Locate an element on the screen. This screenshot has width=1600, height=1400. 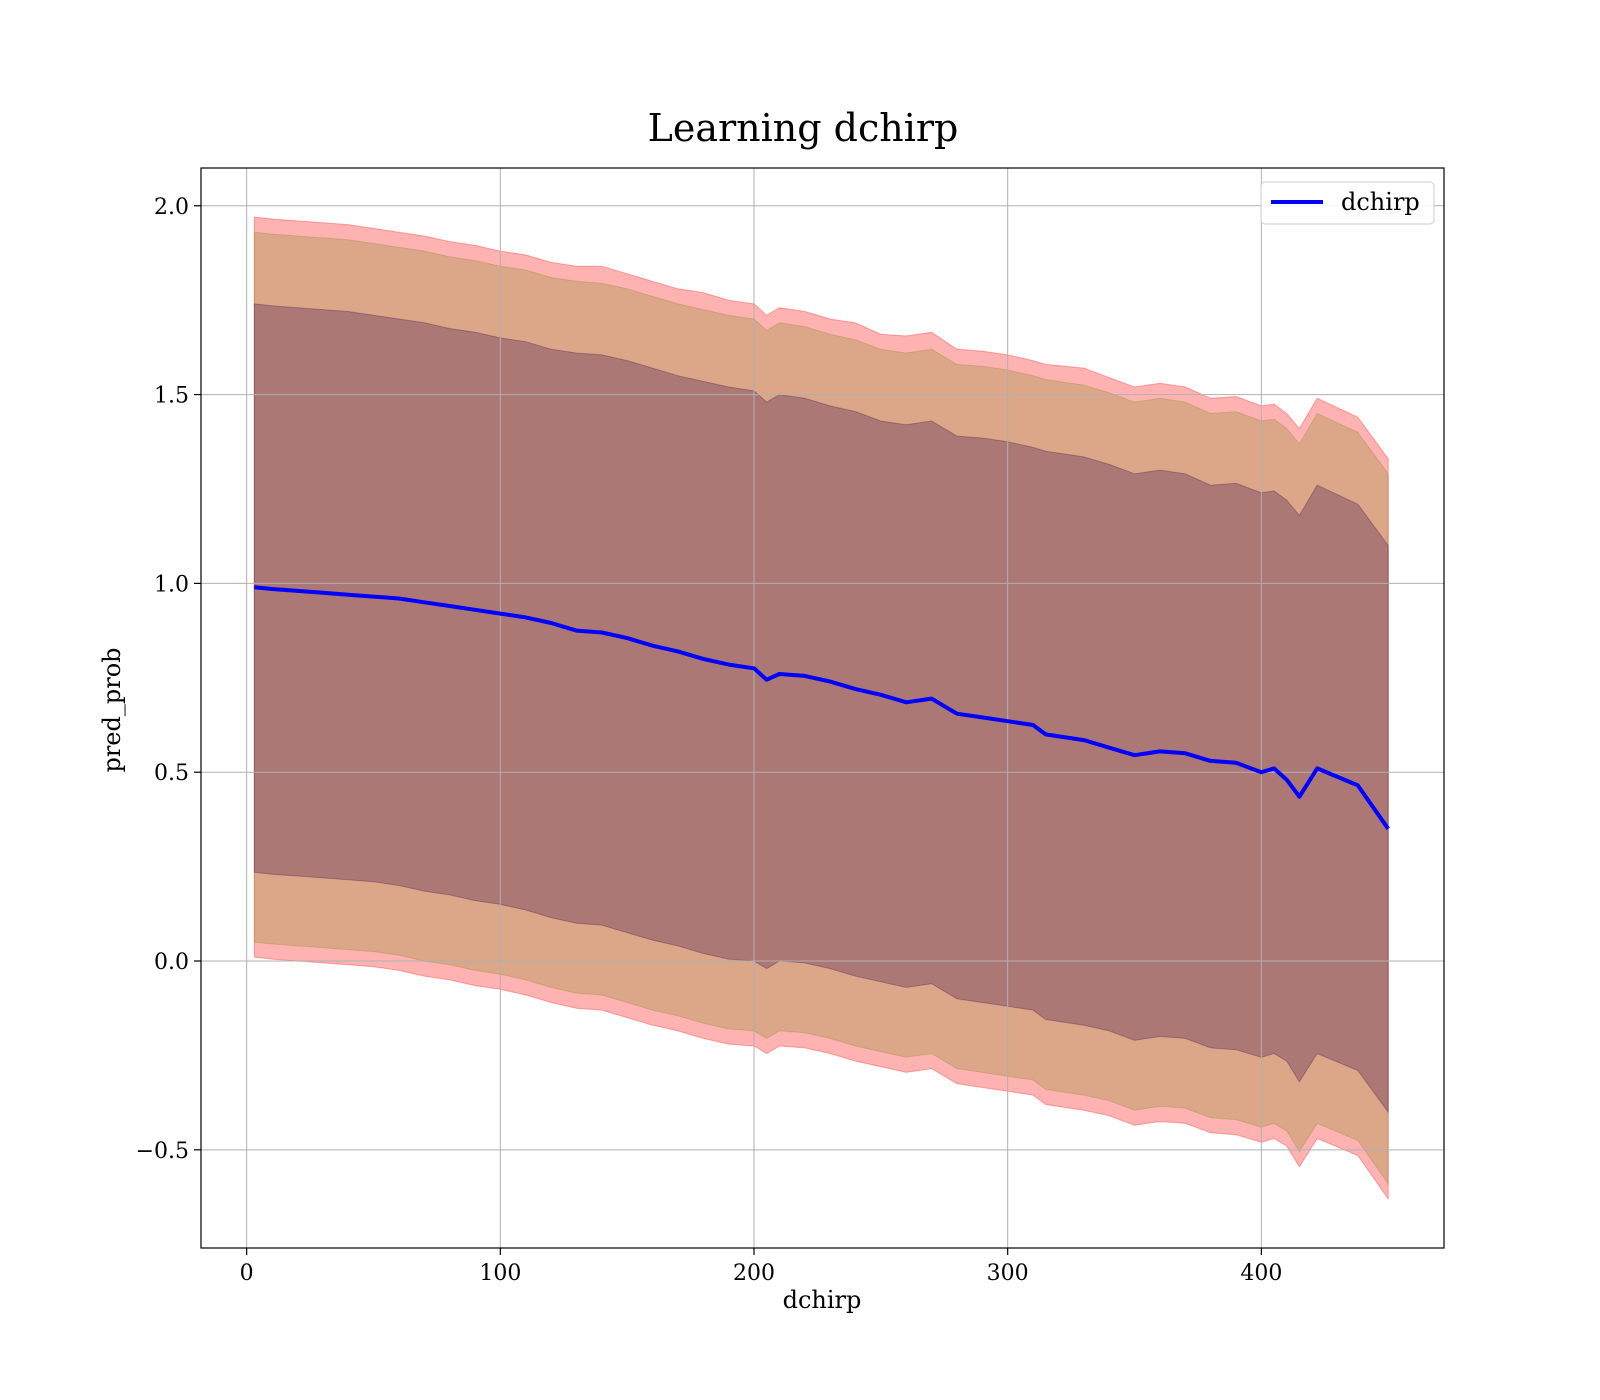
x-tick-label: 300 is located at coordinates (1008, 1273).